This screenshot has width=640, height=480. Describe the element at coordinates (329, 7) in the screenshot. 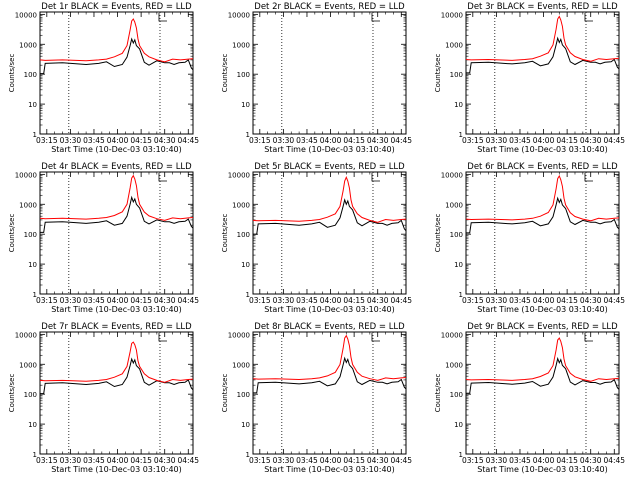

I see `panel-title: Det 2r BLACK = Events, RED = LLD` at that location.